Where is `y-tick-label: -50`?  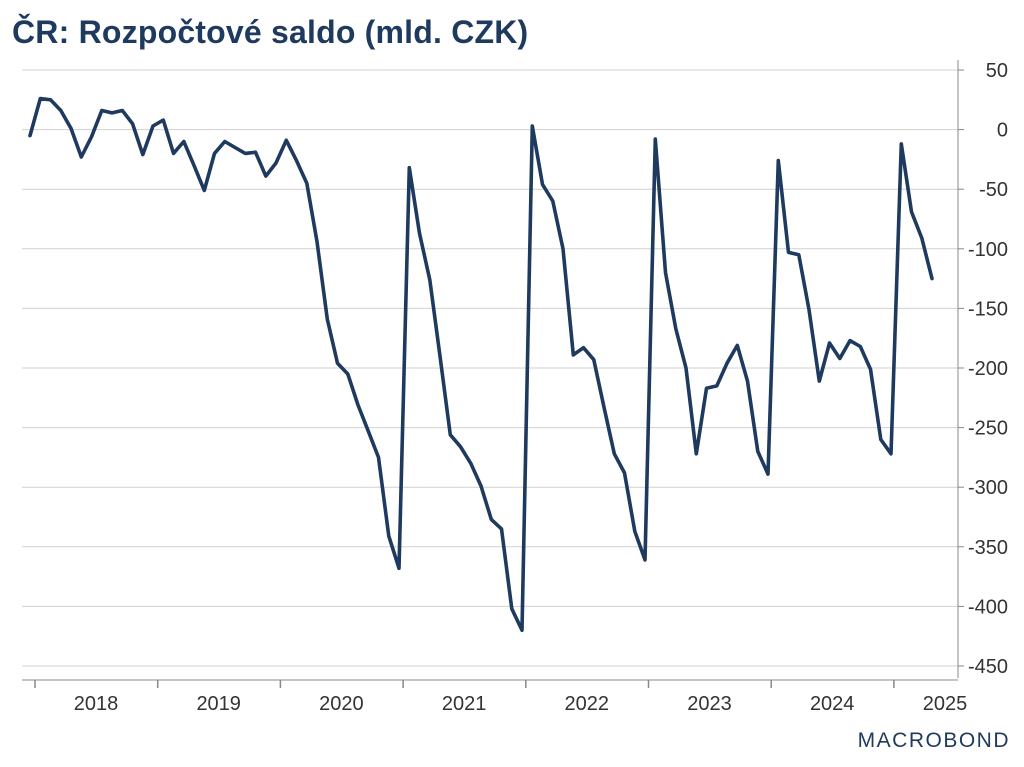 y-tick-label: -50 is located at coordinates (993, 190).